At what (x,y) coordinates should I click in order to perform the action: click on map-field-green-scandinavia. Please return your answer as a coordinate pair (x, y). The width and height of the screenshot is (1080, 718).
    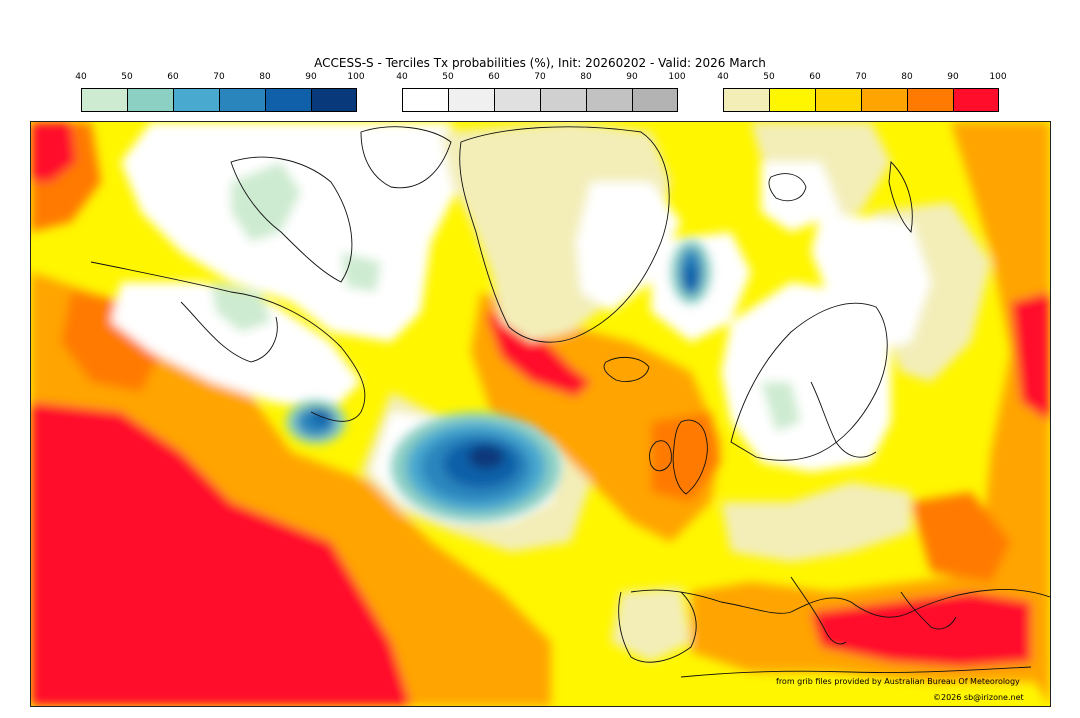
    Looking at the image, I should click on (781, 407).